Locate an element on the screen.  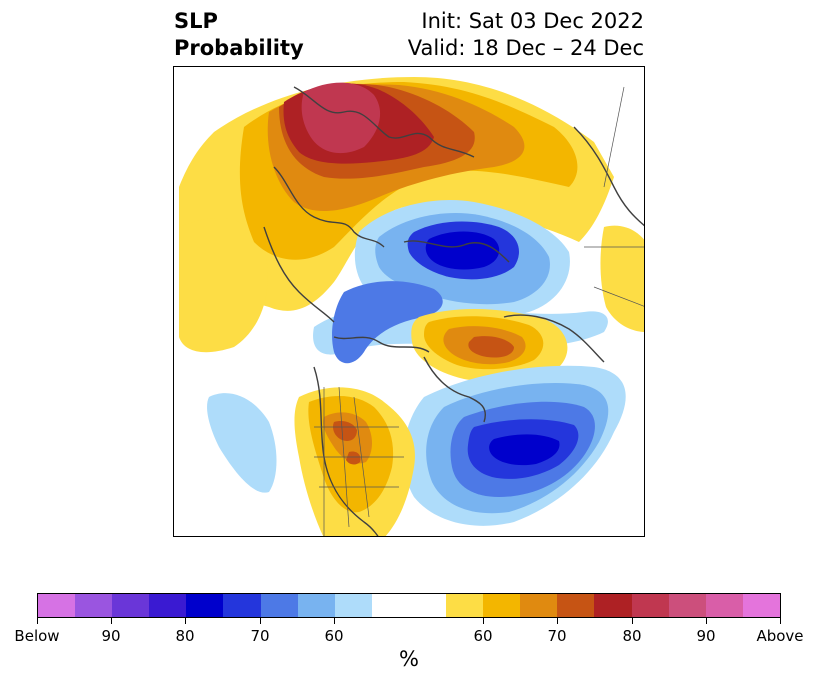
colorbar is located at coordinates (409, 605).